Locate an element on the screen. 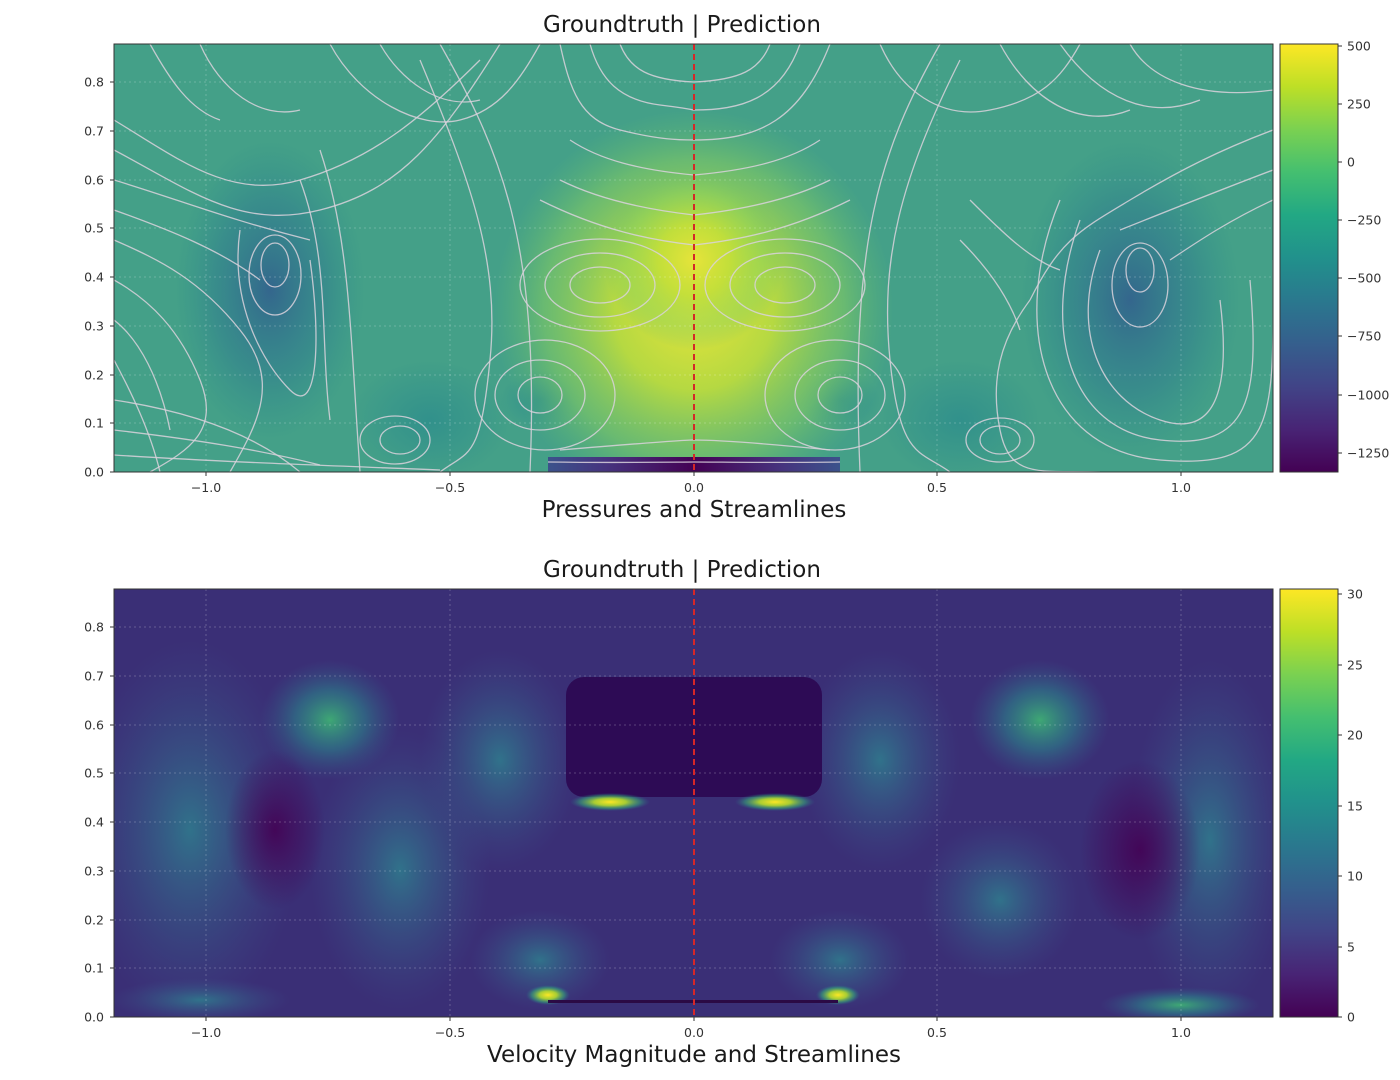 This screenshot has height=1080, width=1400. velocity-colorbar-label: 10 is located at coordinates (1355, 876).